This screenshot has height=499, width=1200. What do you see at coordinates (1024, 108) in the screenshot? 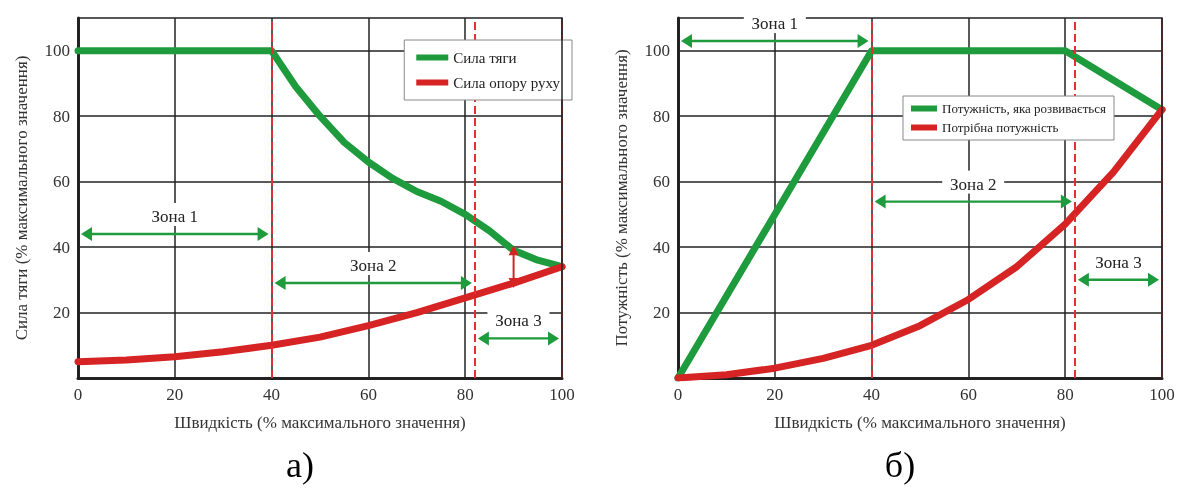
I see `legend-label: Потужність, яка розвивається` at bounding box center [1024, 108].